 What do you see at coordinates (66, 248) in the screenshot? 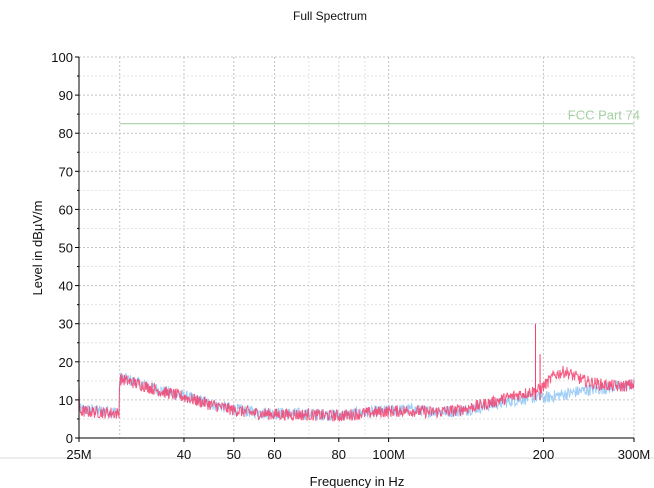
I see `y-tick-label: 50` at bounding box center [66, 248].